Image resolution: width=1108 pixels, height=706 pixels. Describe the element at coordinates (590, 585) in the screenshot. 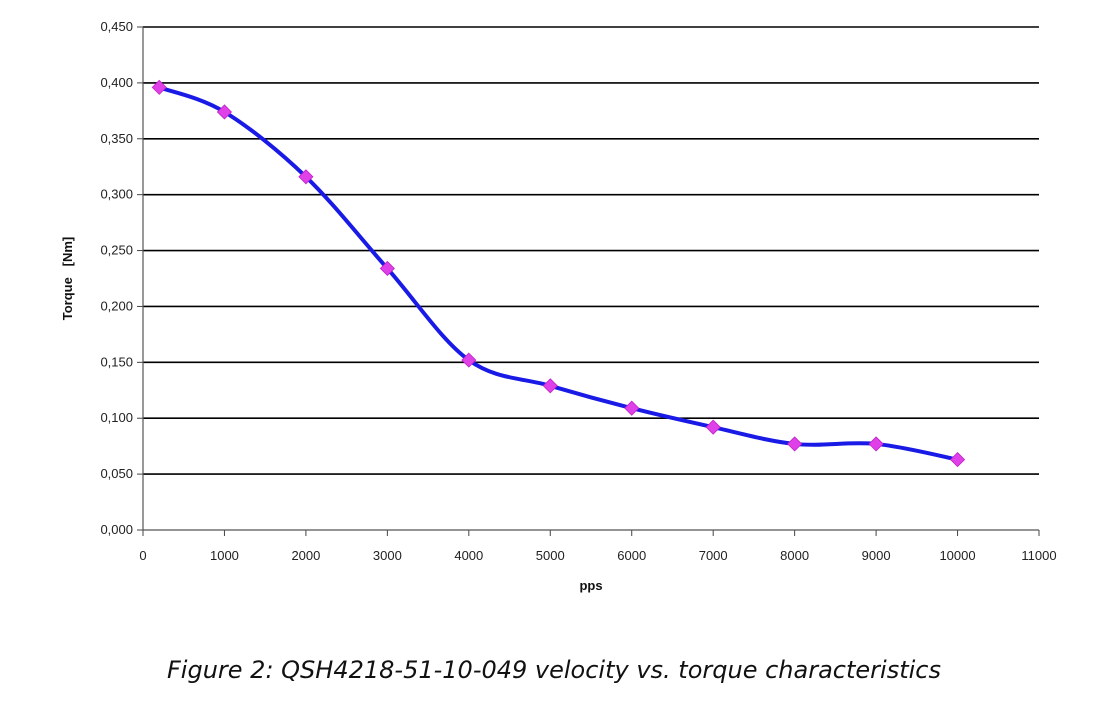

I see `x-axis-title: pps` at that location.